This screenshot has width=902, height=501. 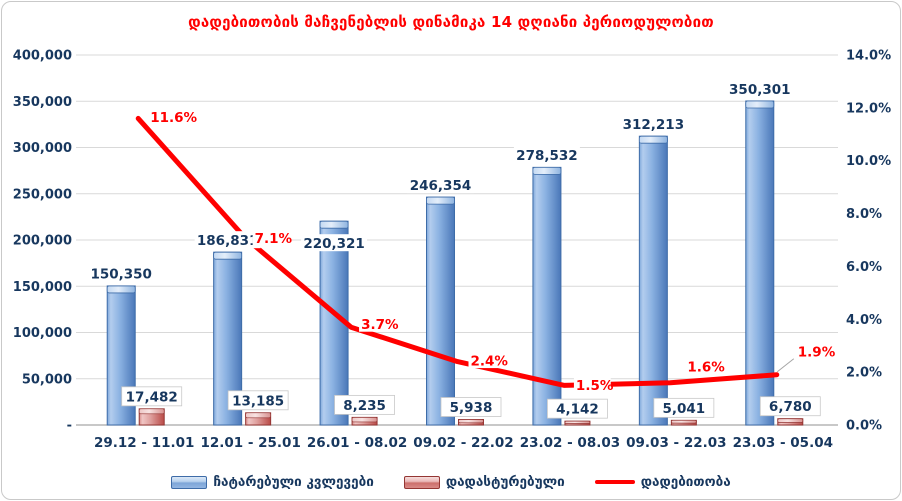 I want to click on right-axis-tick-label: 0.0%, so click(x=864, y=426).